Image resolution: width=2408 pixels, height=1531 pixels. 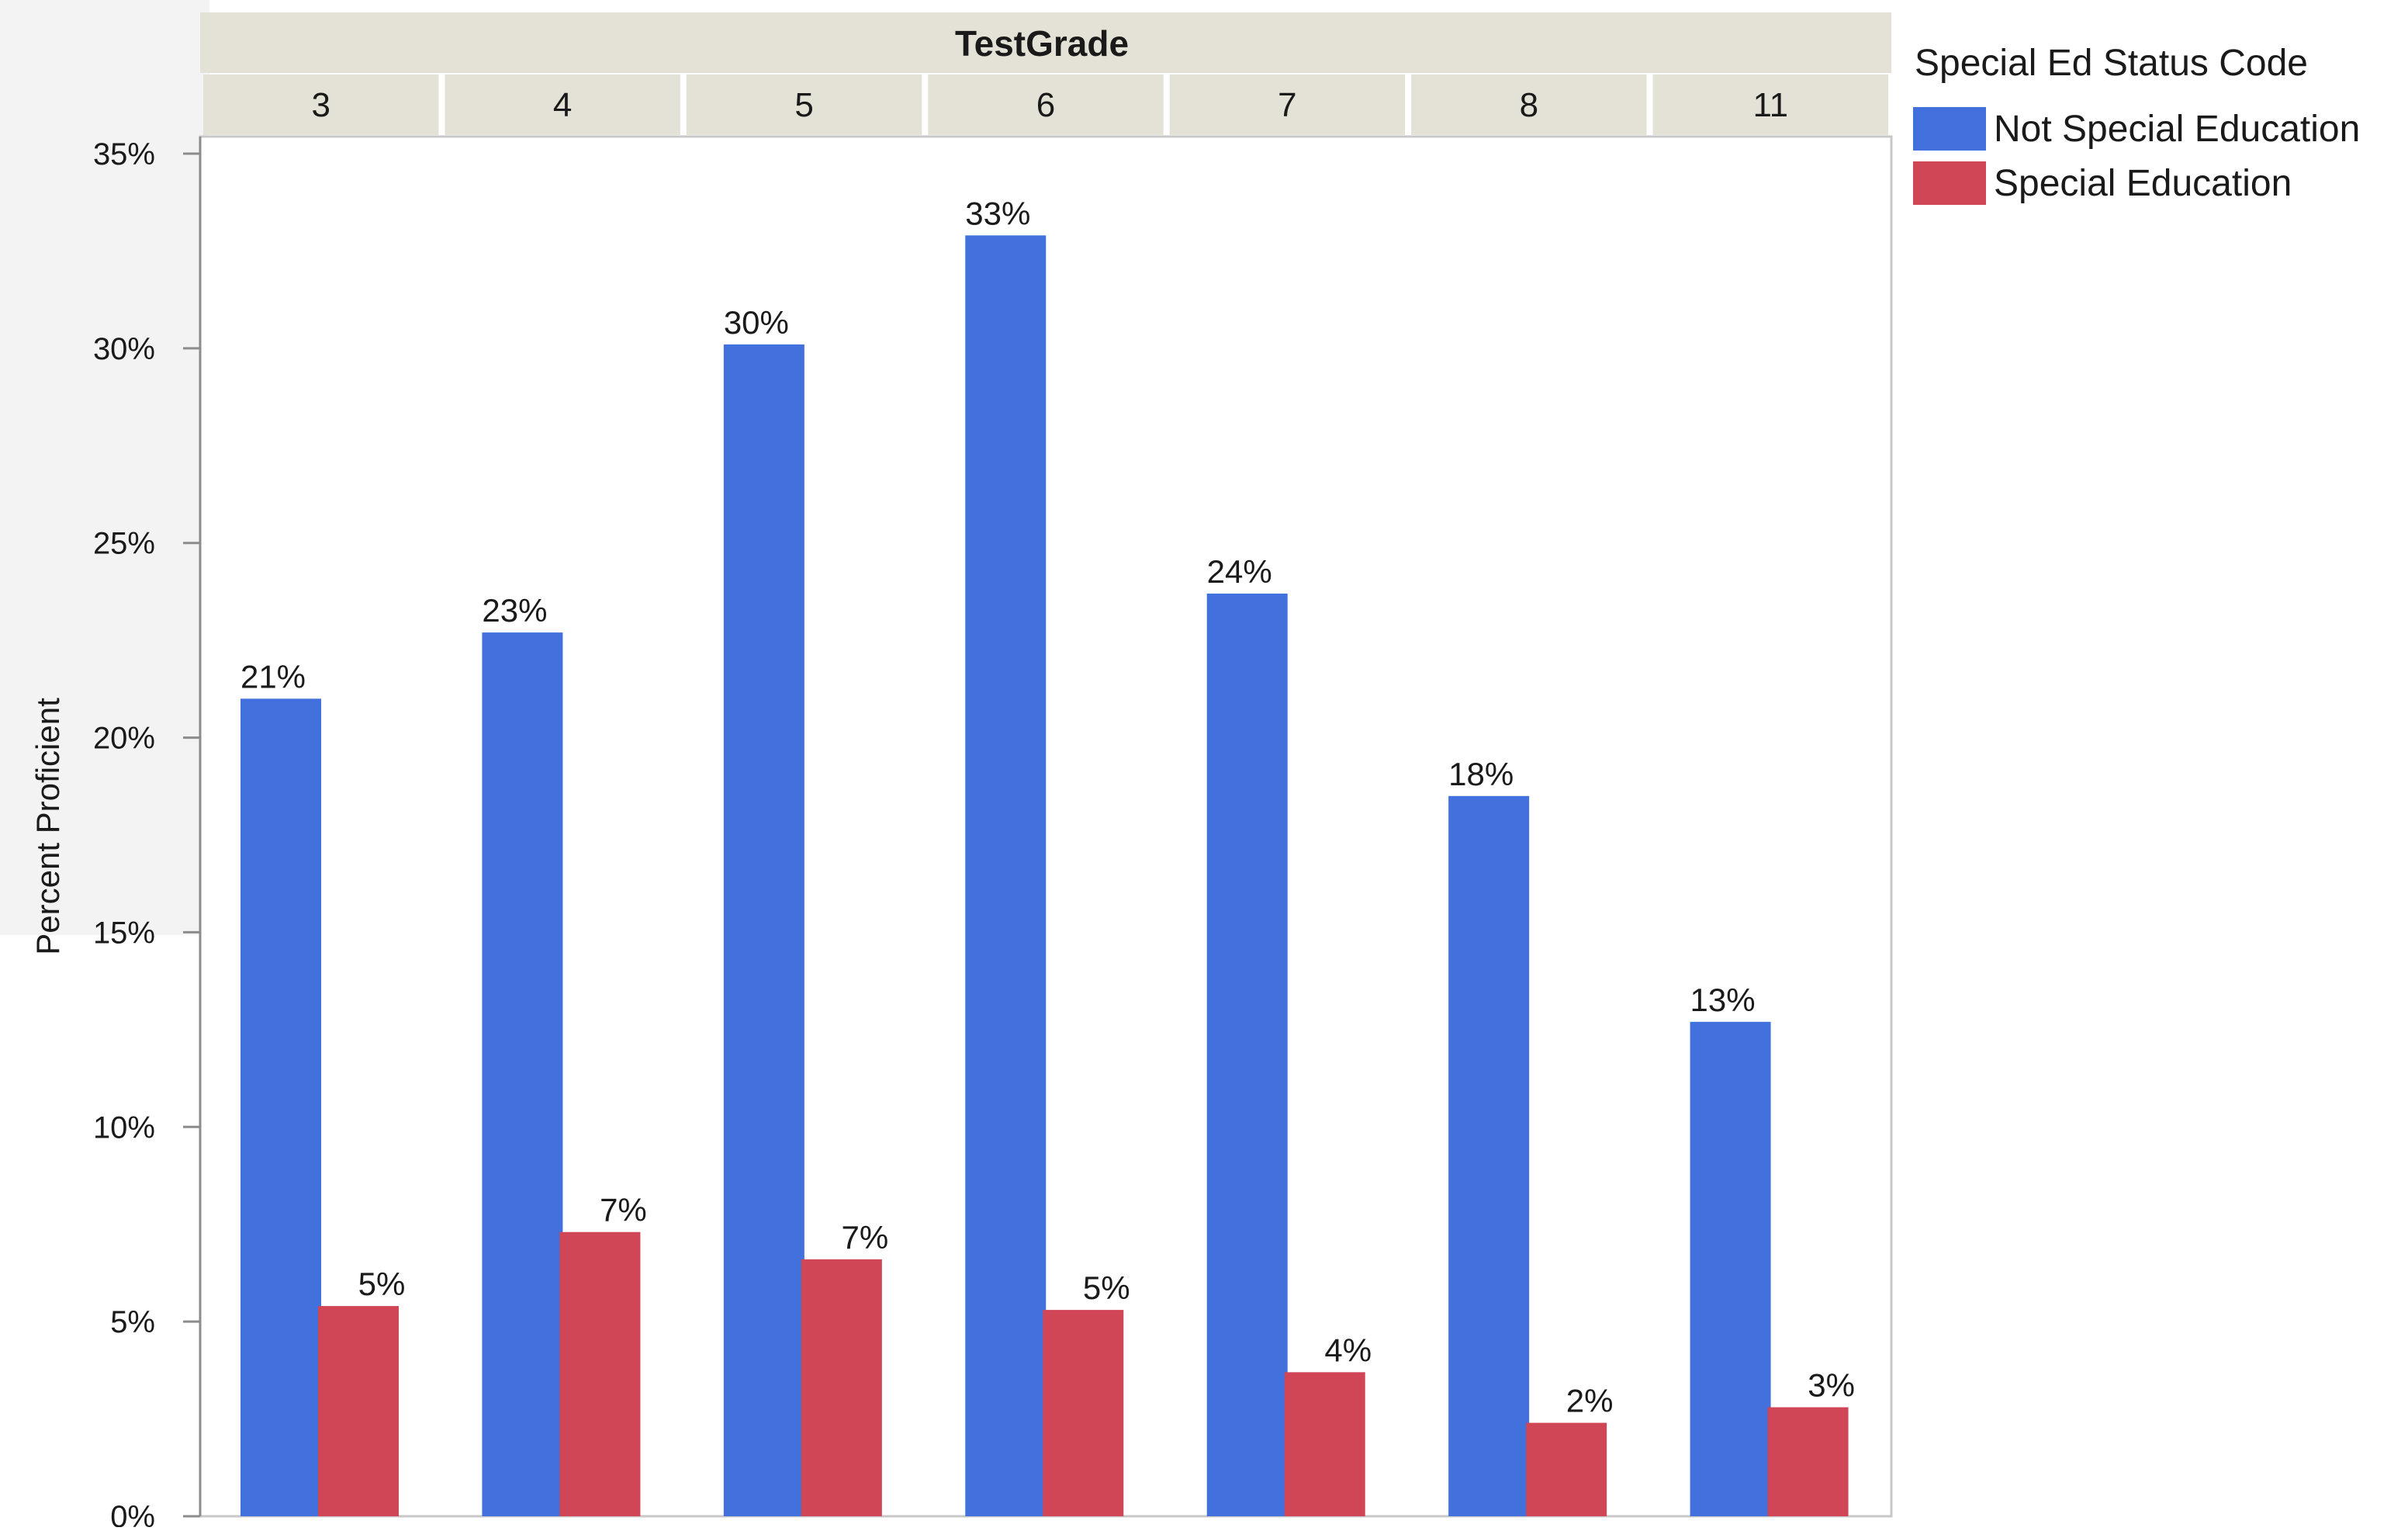 What do you see at coordinates (132, 1513) in the screenshot?
I see `y-tick-label: 0%` at bounding box center [132, 1513].